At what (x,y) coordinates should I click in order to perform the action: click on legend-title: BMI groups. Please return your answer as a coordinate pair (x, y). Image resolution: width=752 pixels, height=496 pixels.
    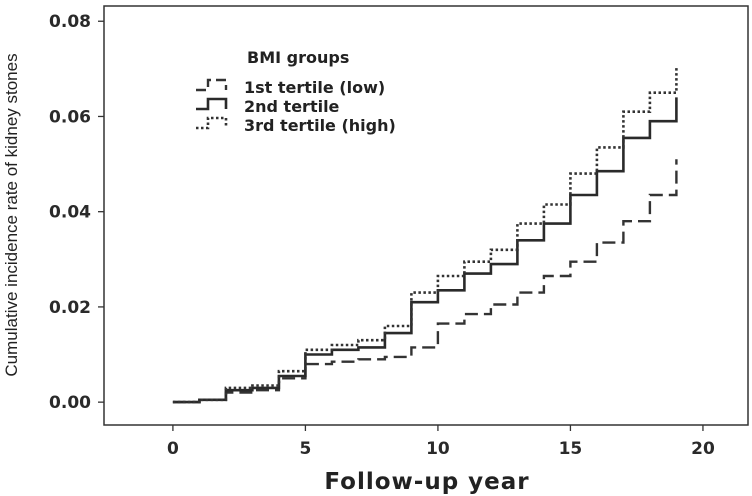
    Looking at the image, I should click on (298, 57).